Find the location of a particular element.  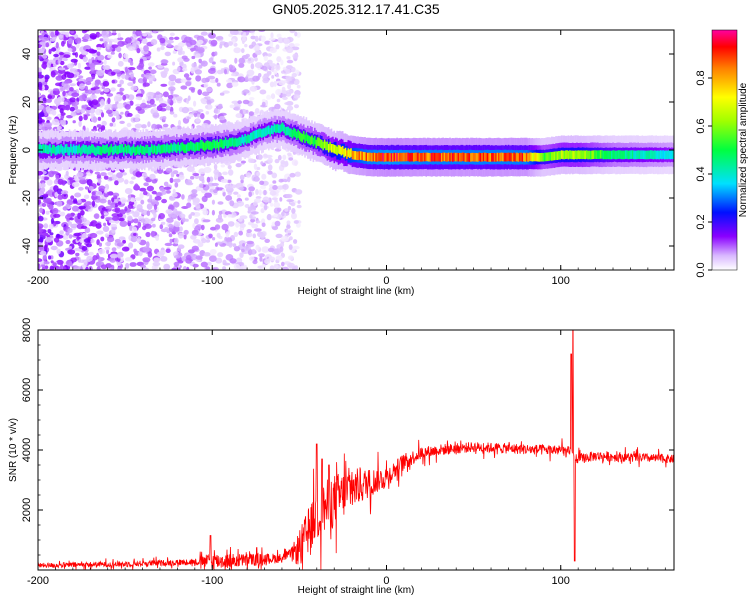

snr-x-tick-label: 0 is located at coordinates (386, 581).